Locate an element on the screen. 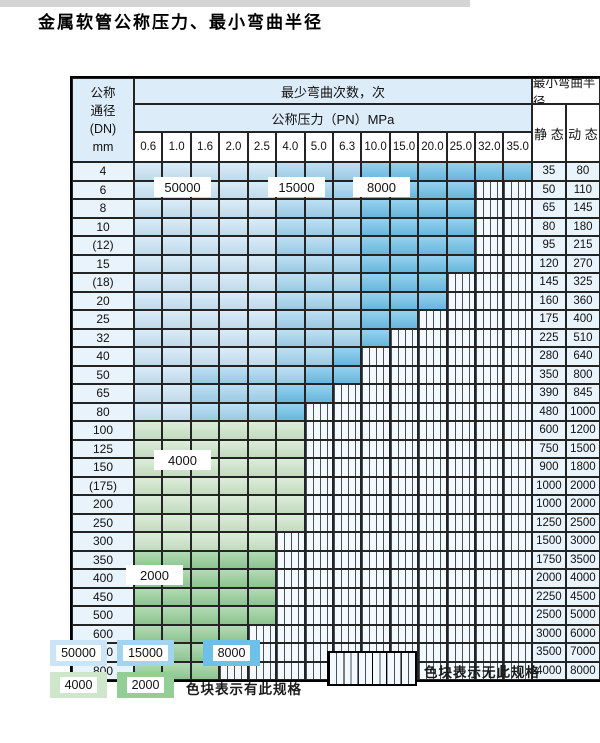 Image resolution: width=600 pixels, height=743 pixels. legend-swatch-label: 50000 is located at coordinates (78, 653).